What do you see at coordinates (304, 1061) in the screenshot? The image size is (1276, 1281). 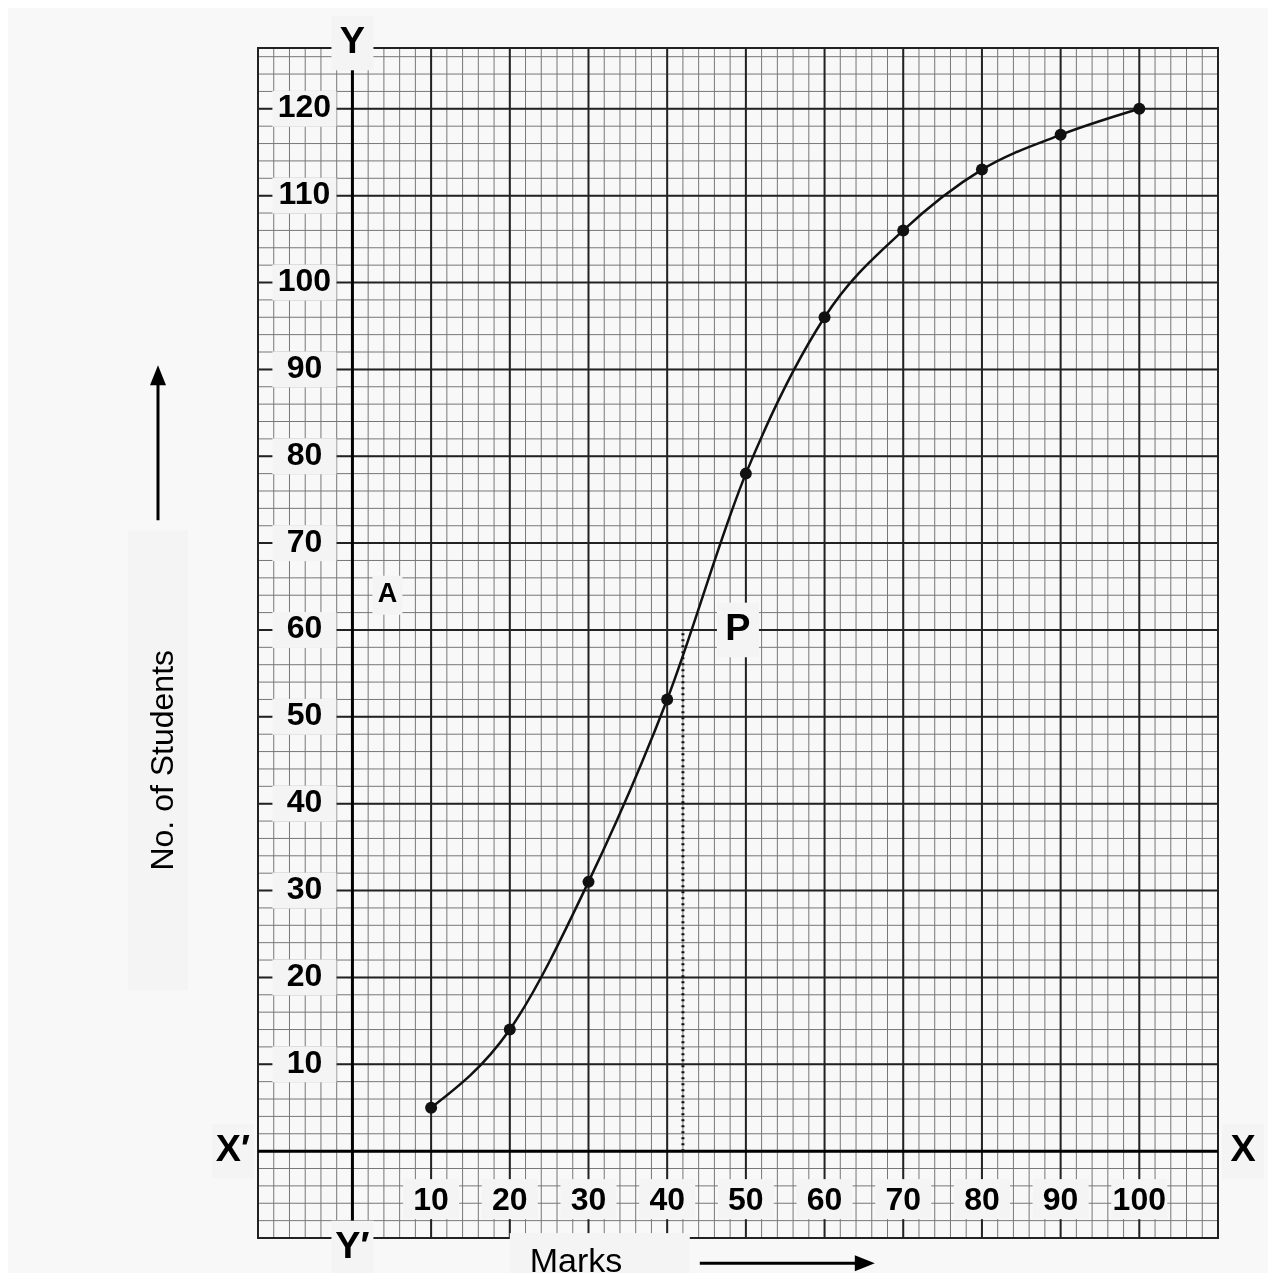 I see `y-tick-label: 10` at bounding box center [304, 1061].